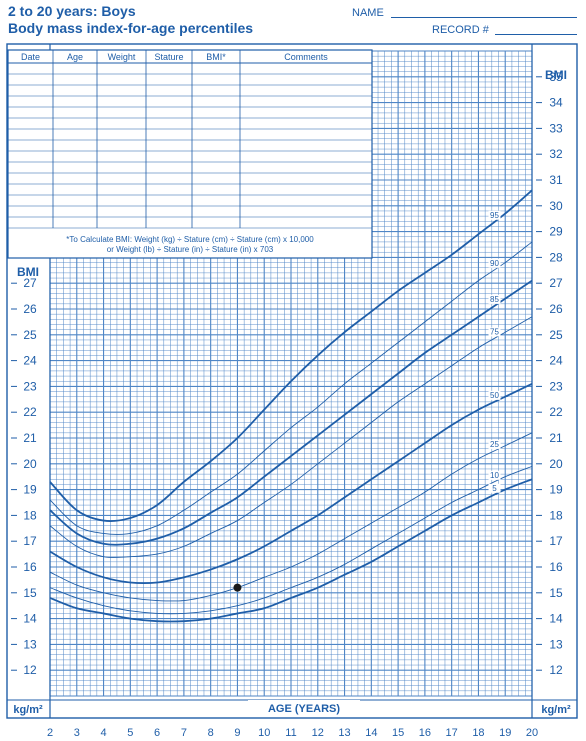 Image resolution: width=586 pixels, height=741 pixels. What do you see at coordinates (30, 438) in the screenshot?
I see `y-tick-label-left: 21` at bounding box center [30, 438].